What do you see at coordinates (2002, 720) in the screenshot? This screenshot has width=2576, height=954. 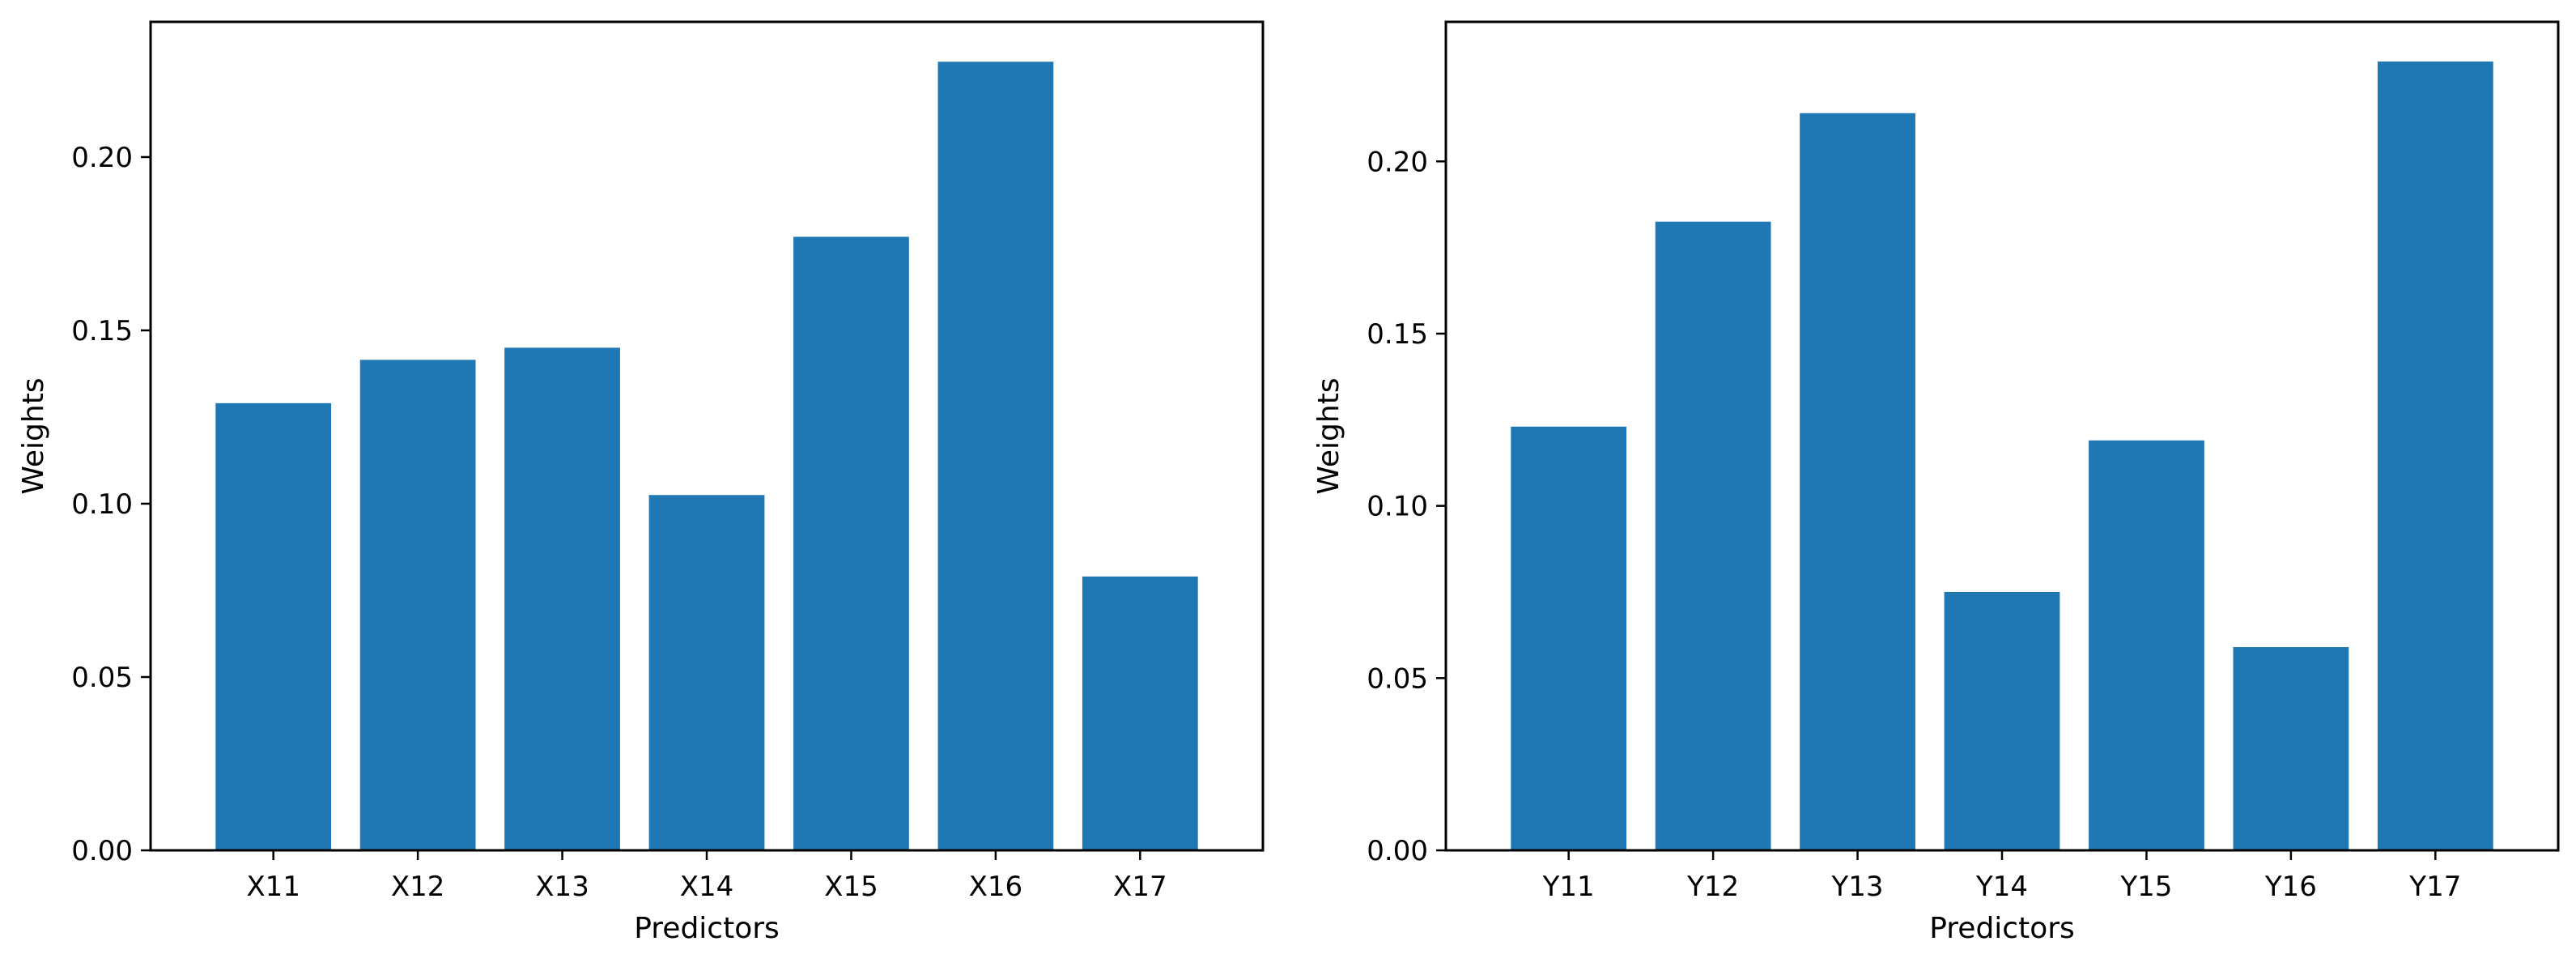 I see `right-bar-Y14` at bounding box center [2002, 720].